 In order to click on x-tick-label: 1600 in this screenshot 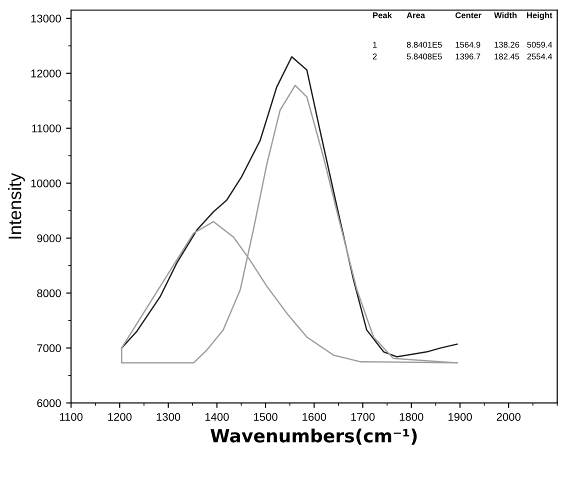, I will do `click(314, 416)`.